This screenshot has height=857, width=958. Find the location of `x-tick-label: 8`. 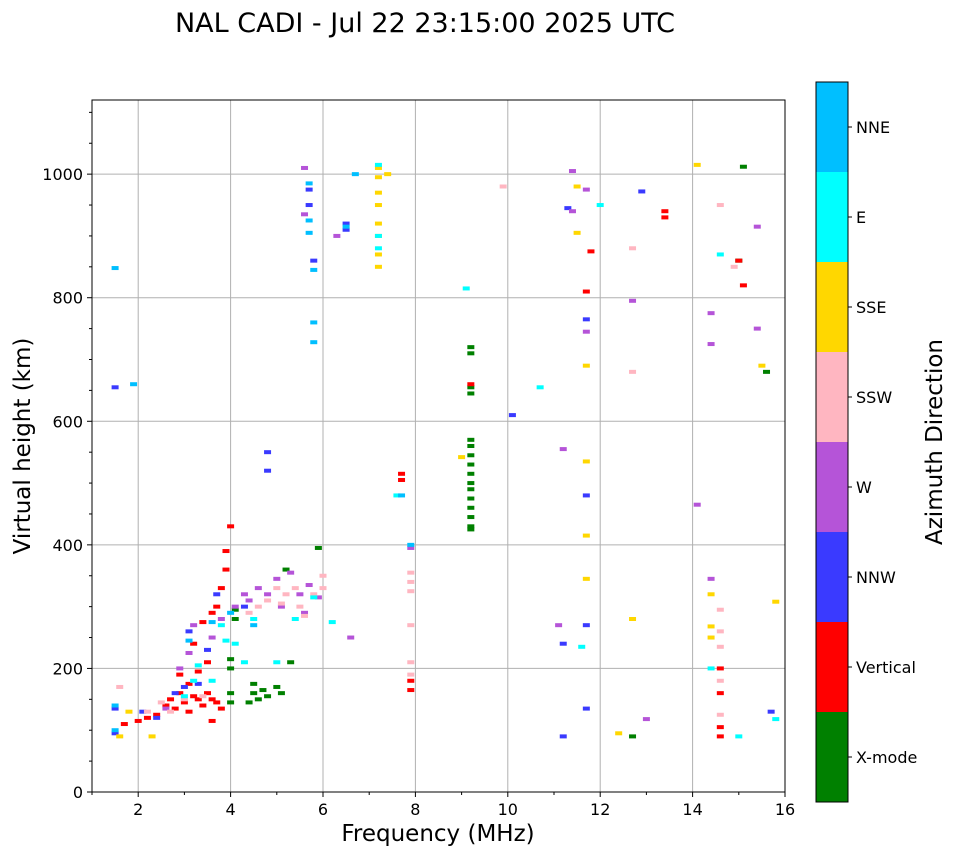

x-tick-label: 8 is located at coordinates (415, 809).